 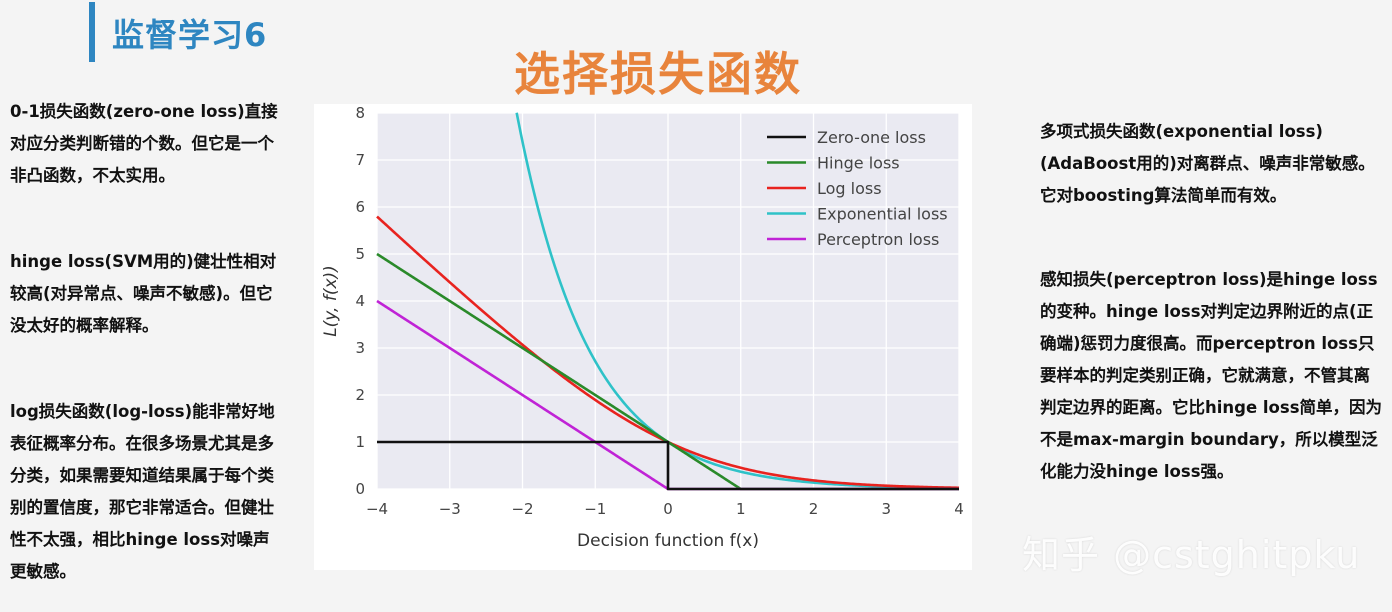 What do you see at coordinates (360, 113) in the screenshot?
I see `y-tick-label: 8` at bounding box center [360, 113].